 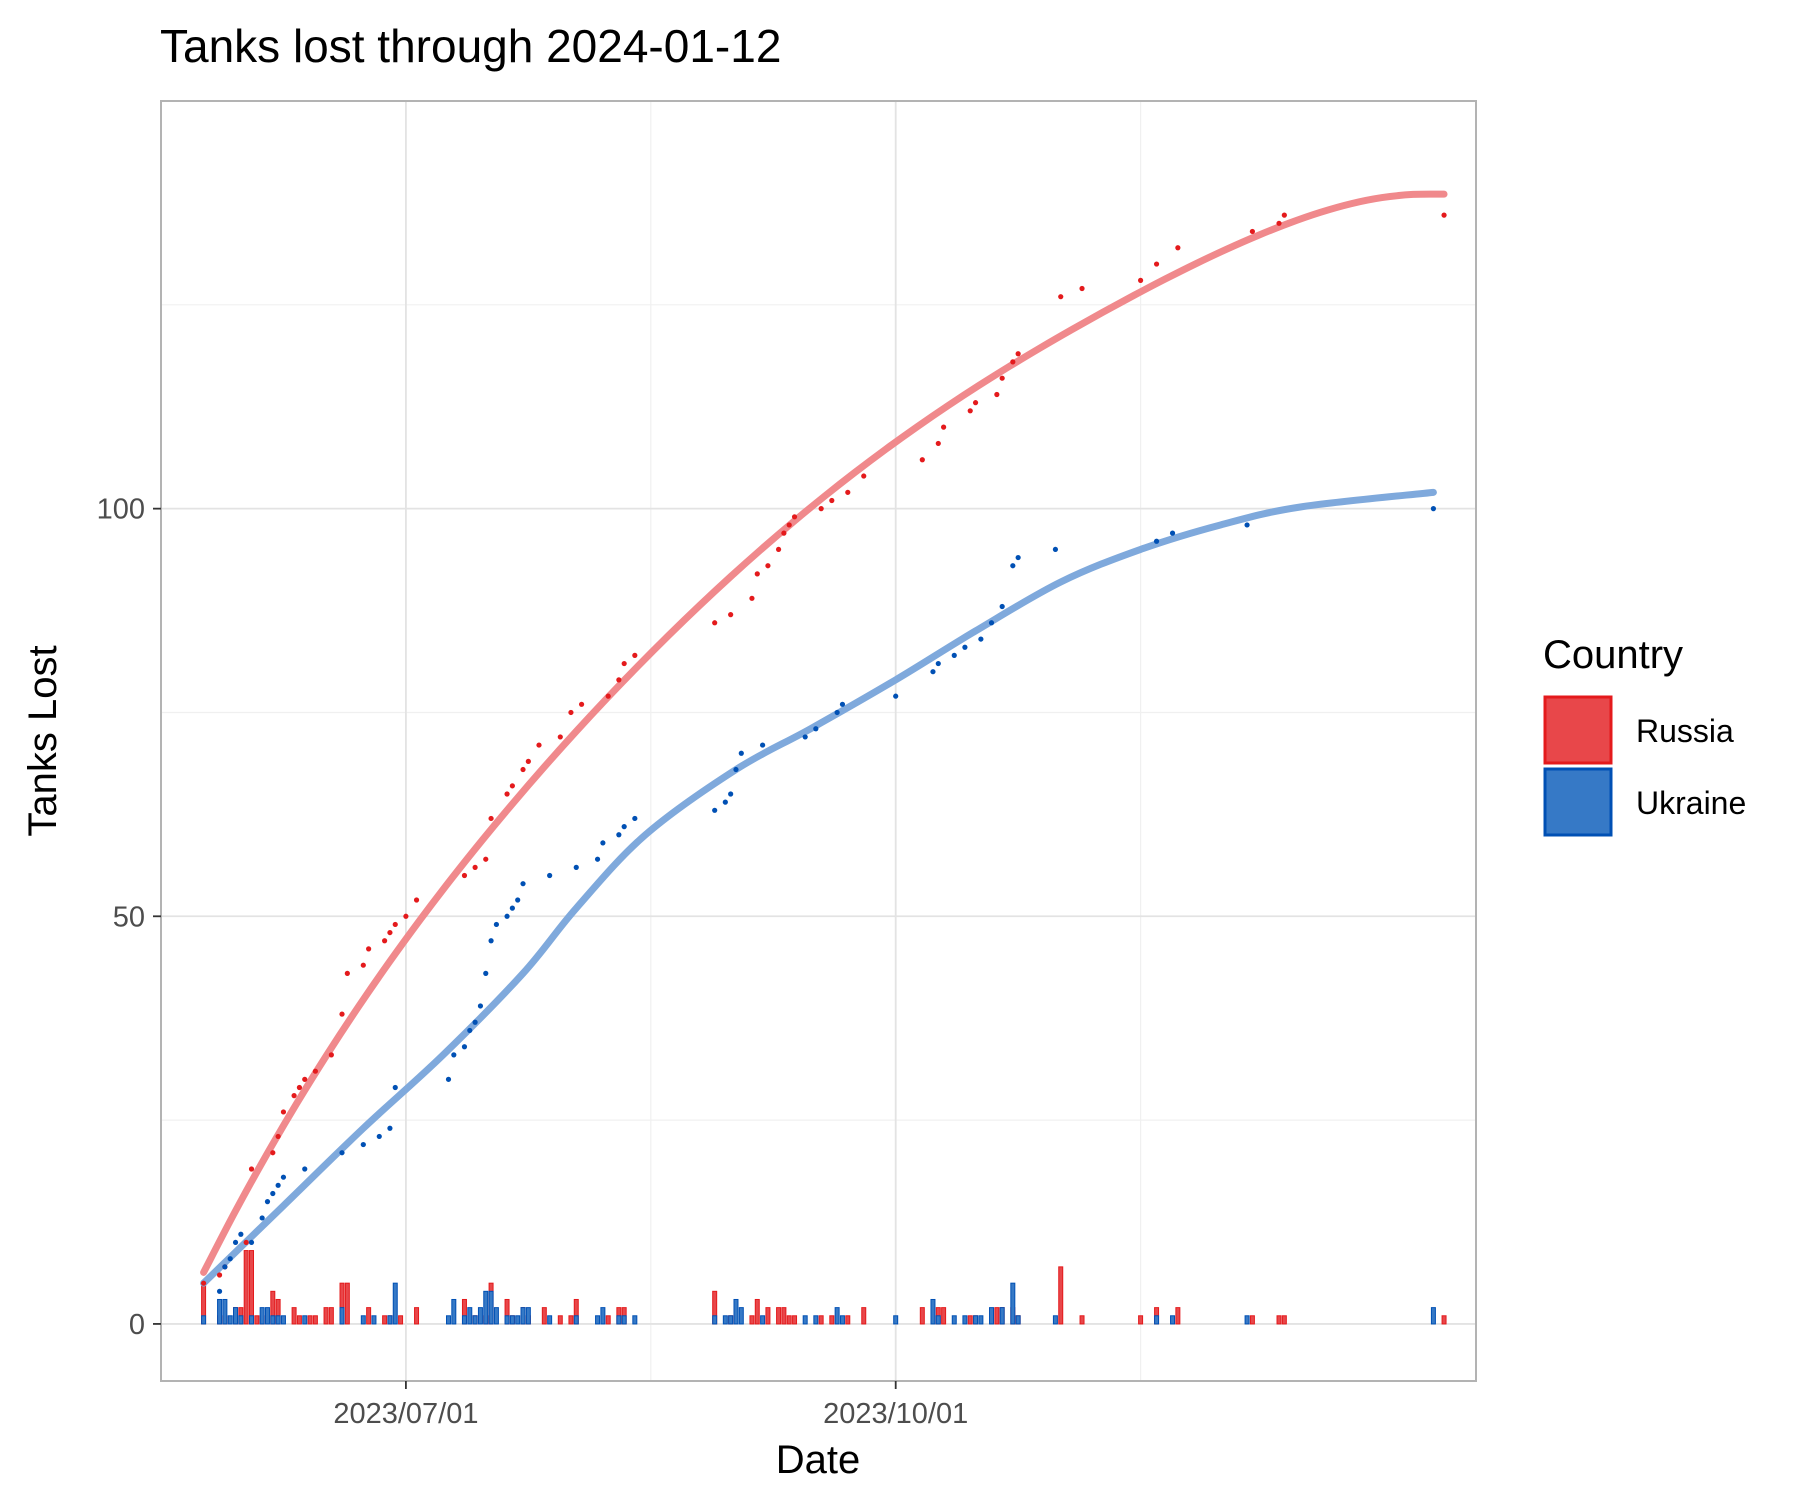 I want to click on x-tick-label: 2023/07/01, so click(x=405, y=1414).